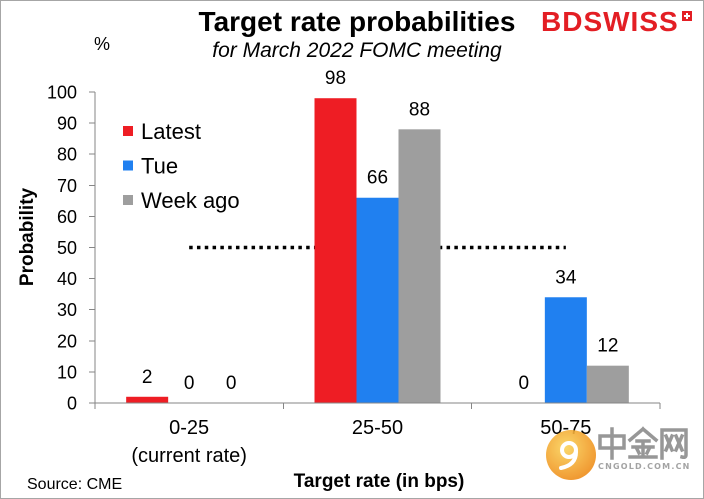 The width and height of the screenshot is (704, 499). I want to click on y-tick-label: 20, so click(67, 341).